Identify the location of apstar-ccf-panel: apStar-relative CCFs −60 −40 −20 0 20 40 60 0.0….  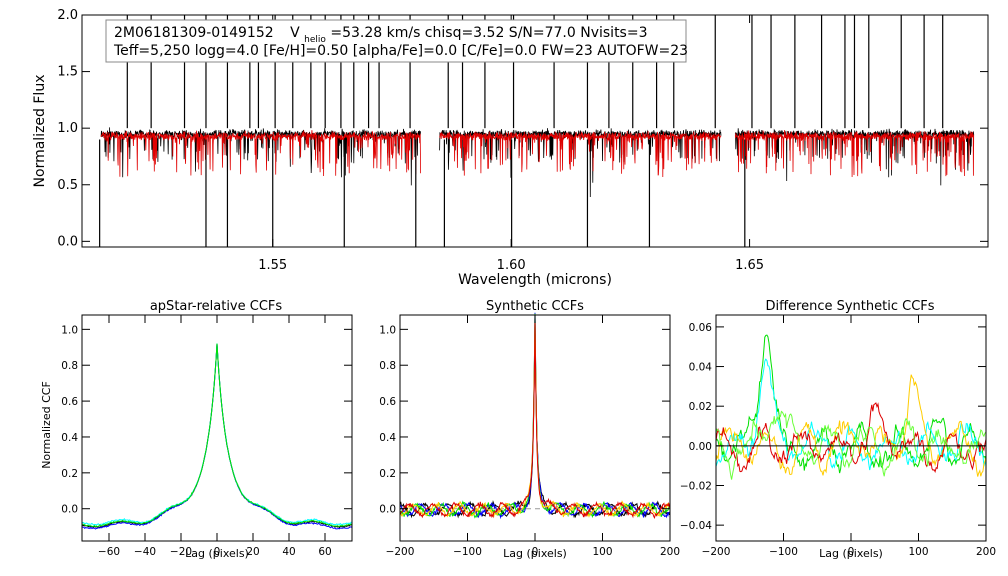
(196, 429).